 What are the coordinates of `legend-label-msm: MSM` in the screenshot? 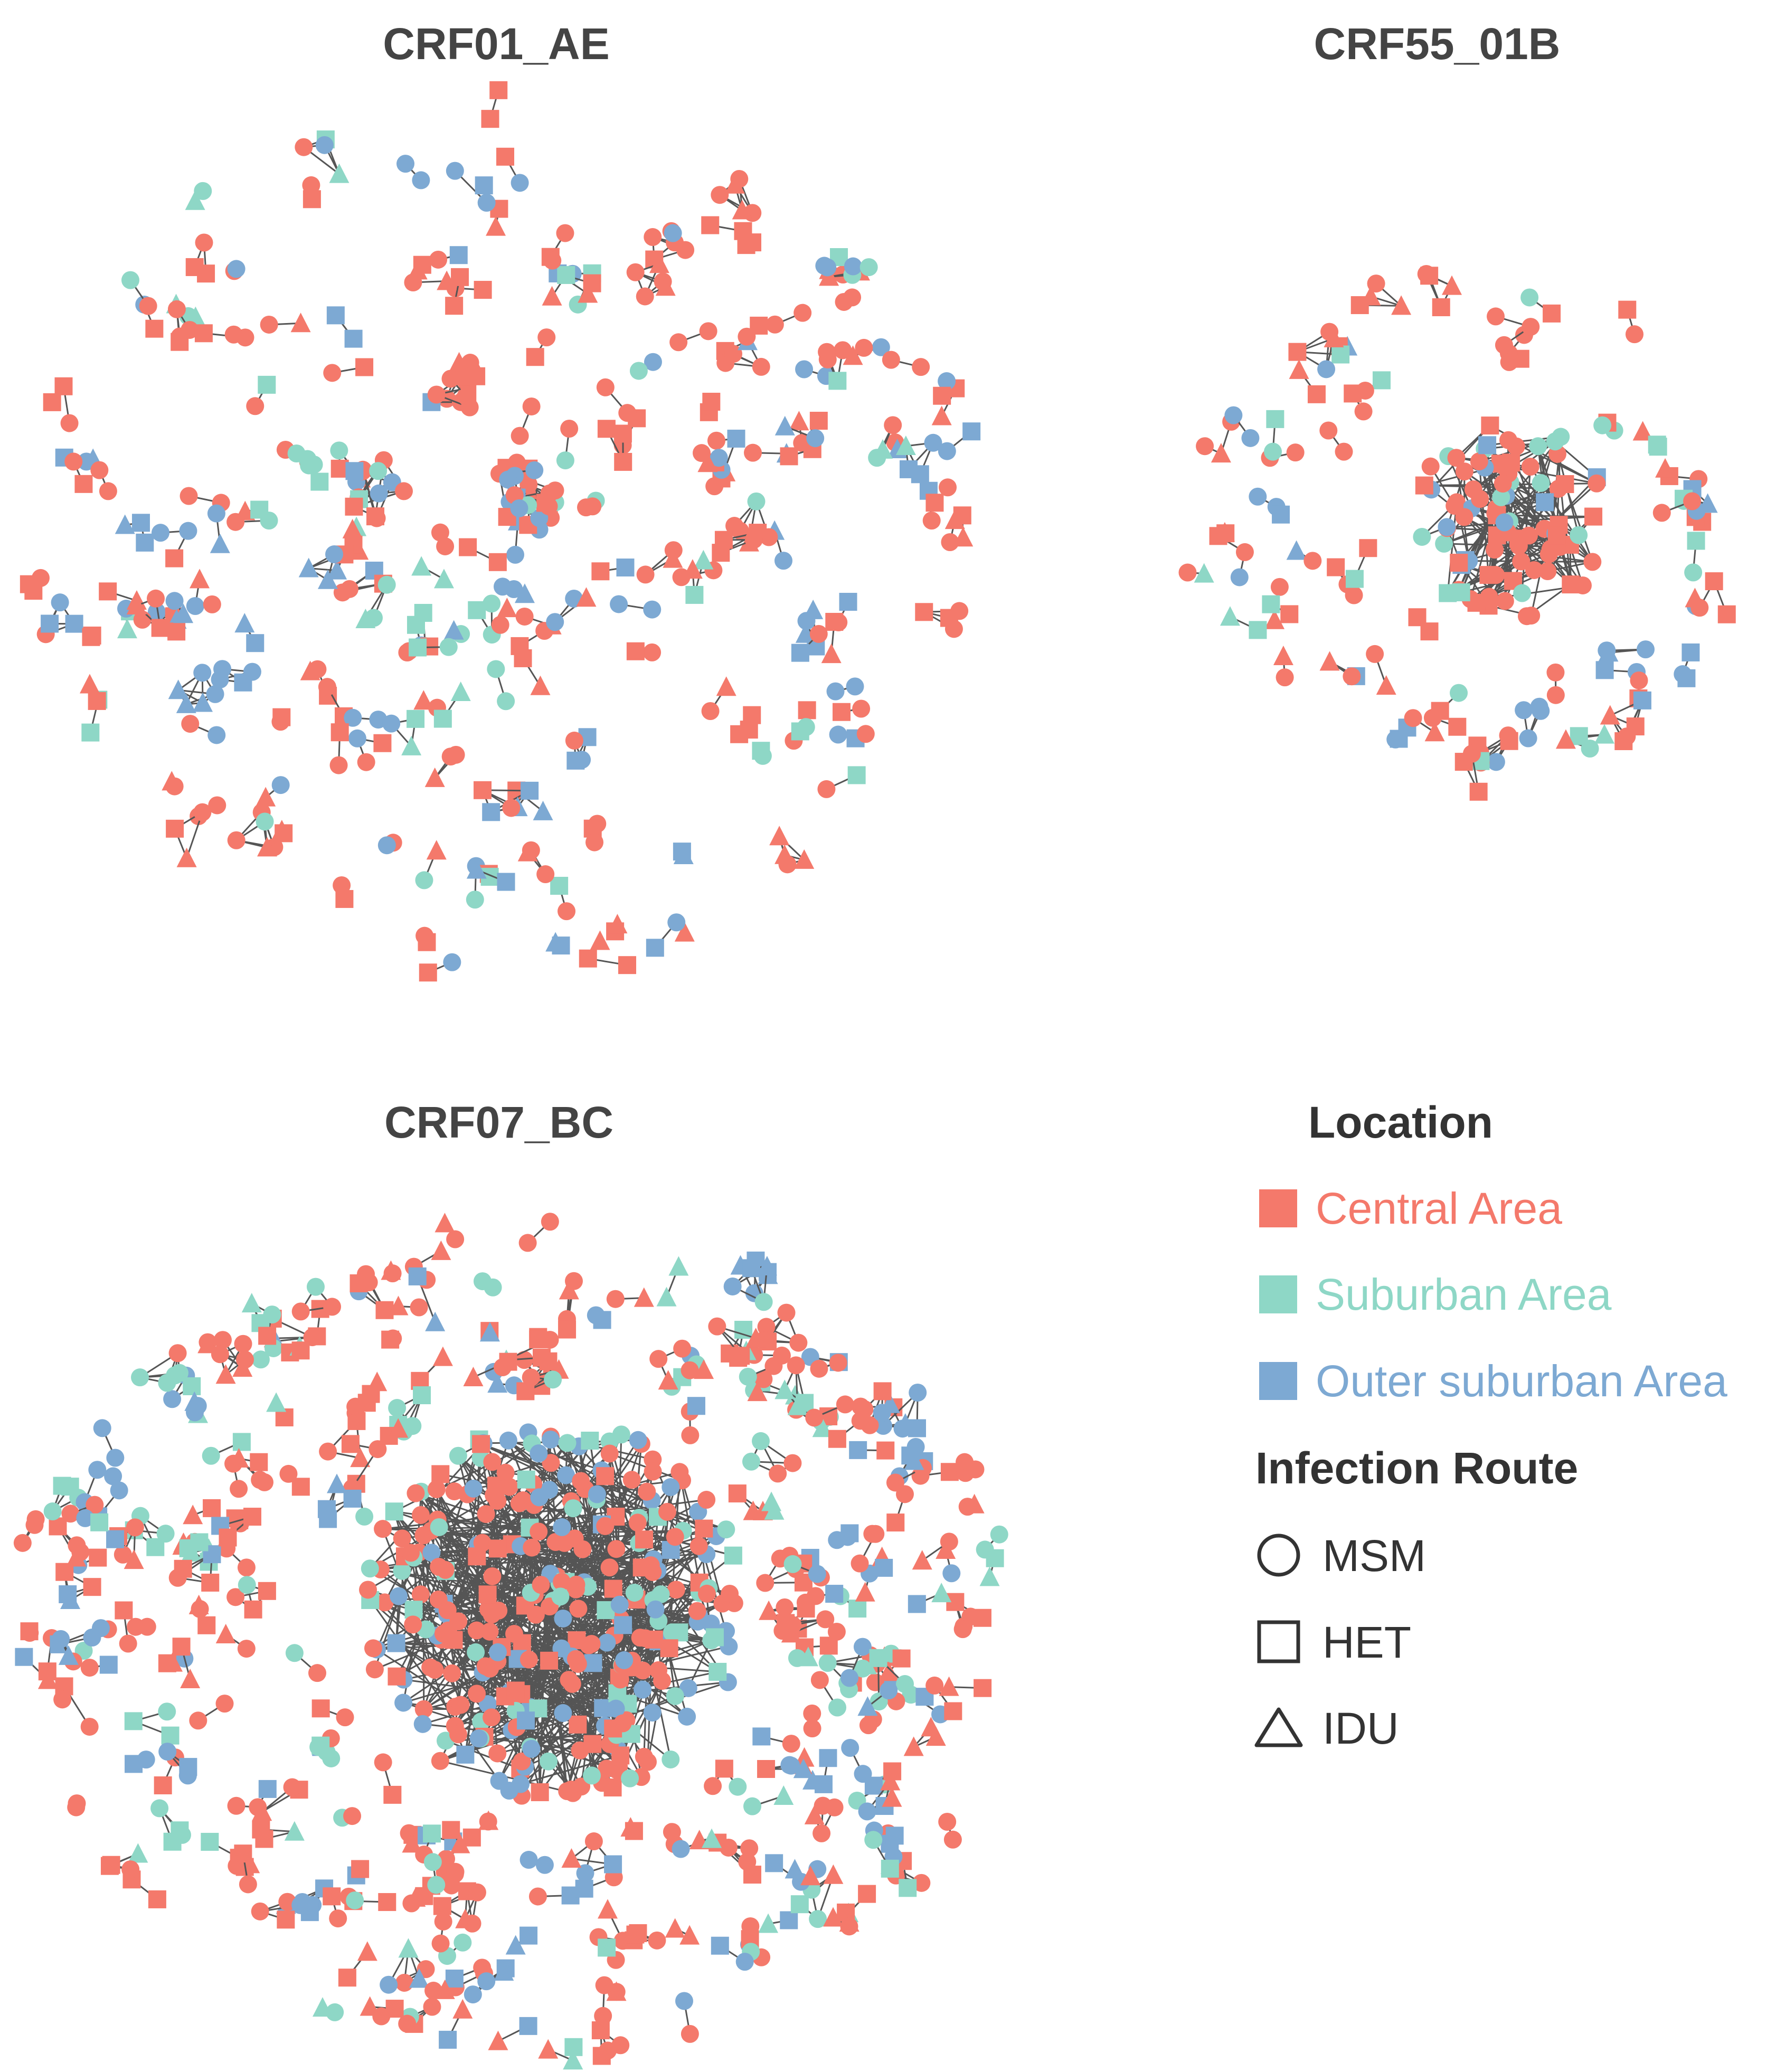 It's located at (1374, 1556).